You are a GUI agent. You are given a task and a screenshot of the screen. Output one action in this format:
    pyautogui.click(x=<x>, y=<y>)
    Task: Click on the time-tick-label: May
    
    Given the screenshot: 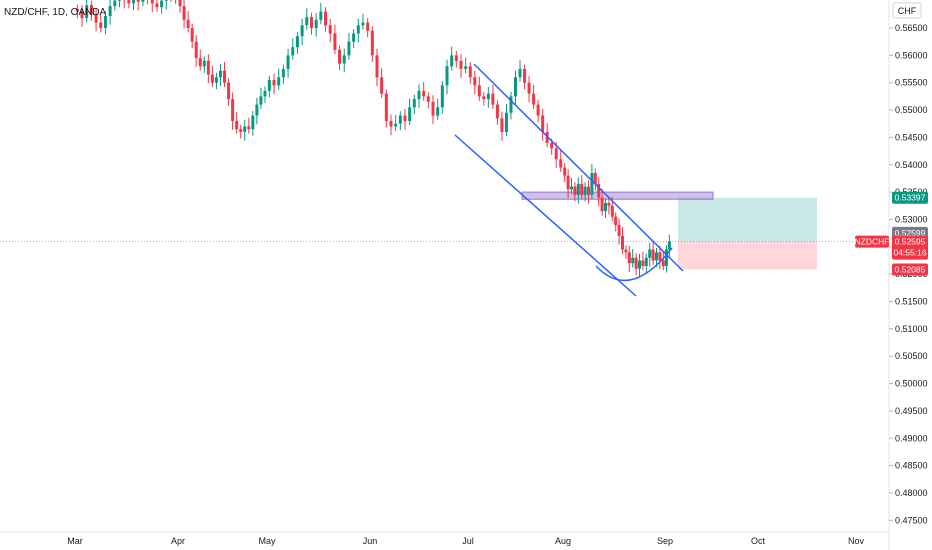 What is the action you would take?
    pyautogui.click(x=267, y=541)
    